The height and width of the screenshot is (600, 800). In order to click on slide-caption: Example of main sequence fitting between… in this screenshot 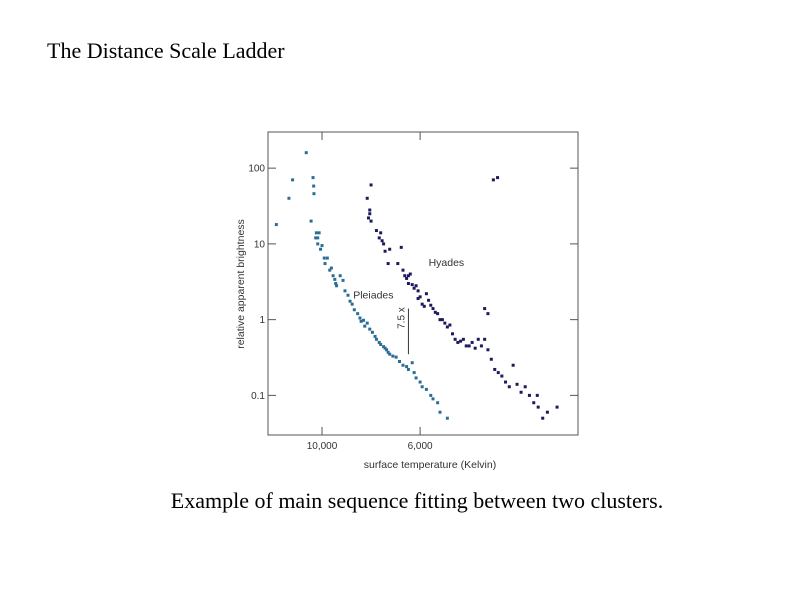, I will do `click(417, 500)`.